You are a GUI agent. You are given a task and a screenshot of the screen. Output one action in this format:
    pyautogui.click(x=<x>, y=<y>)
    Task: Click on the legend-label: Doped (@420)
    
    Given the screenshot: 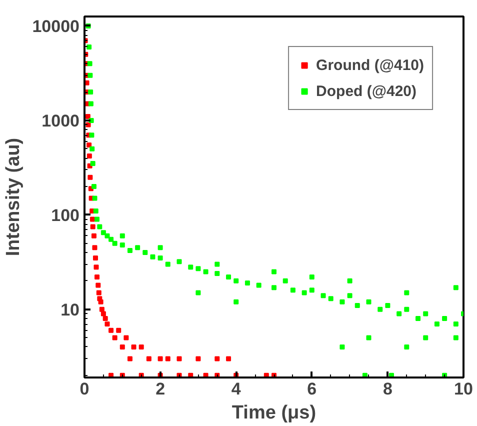 What is the action you would take?
    pyautogui.click(x=366, y=91)
    